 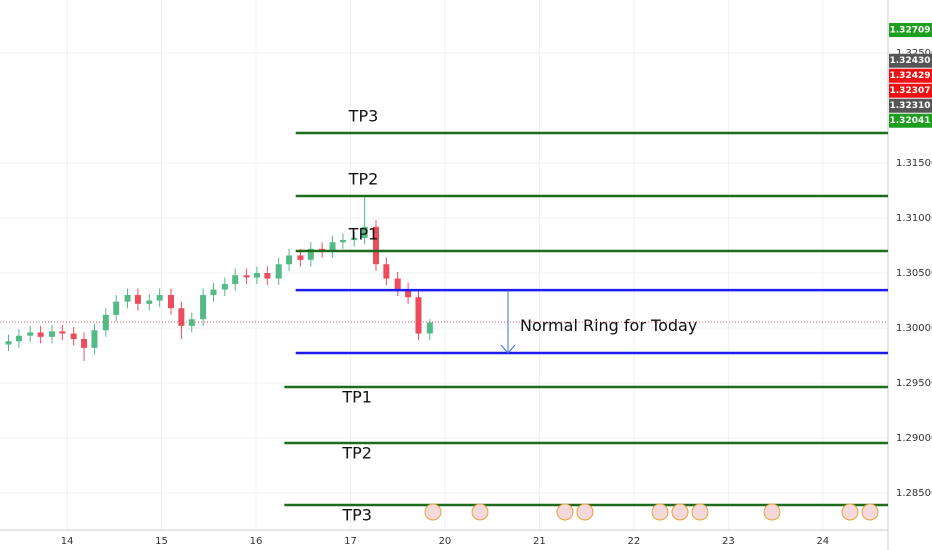 I want to click on annotation-arrowhead, so click(x=508, y=349).